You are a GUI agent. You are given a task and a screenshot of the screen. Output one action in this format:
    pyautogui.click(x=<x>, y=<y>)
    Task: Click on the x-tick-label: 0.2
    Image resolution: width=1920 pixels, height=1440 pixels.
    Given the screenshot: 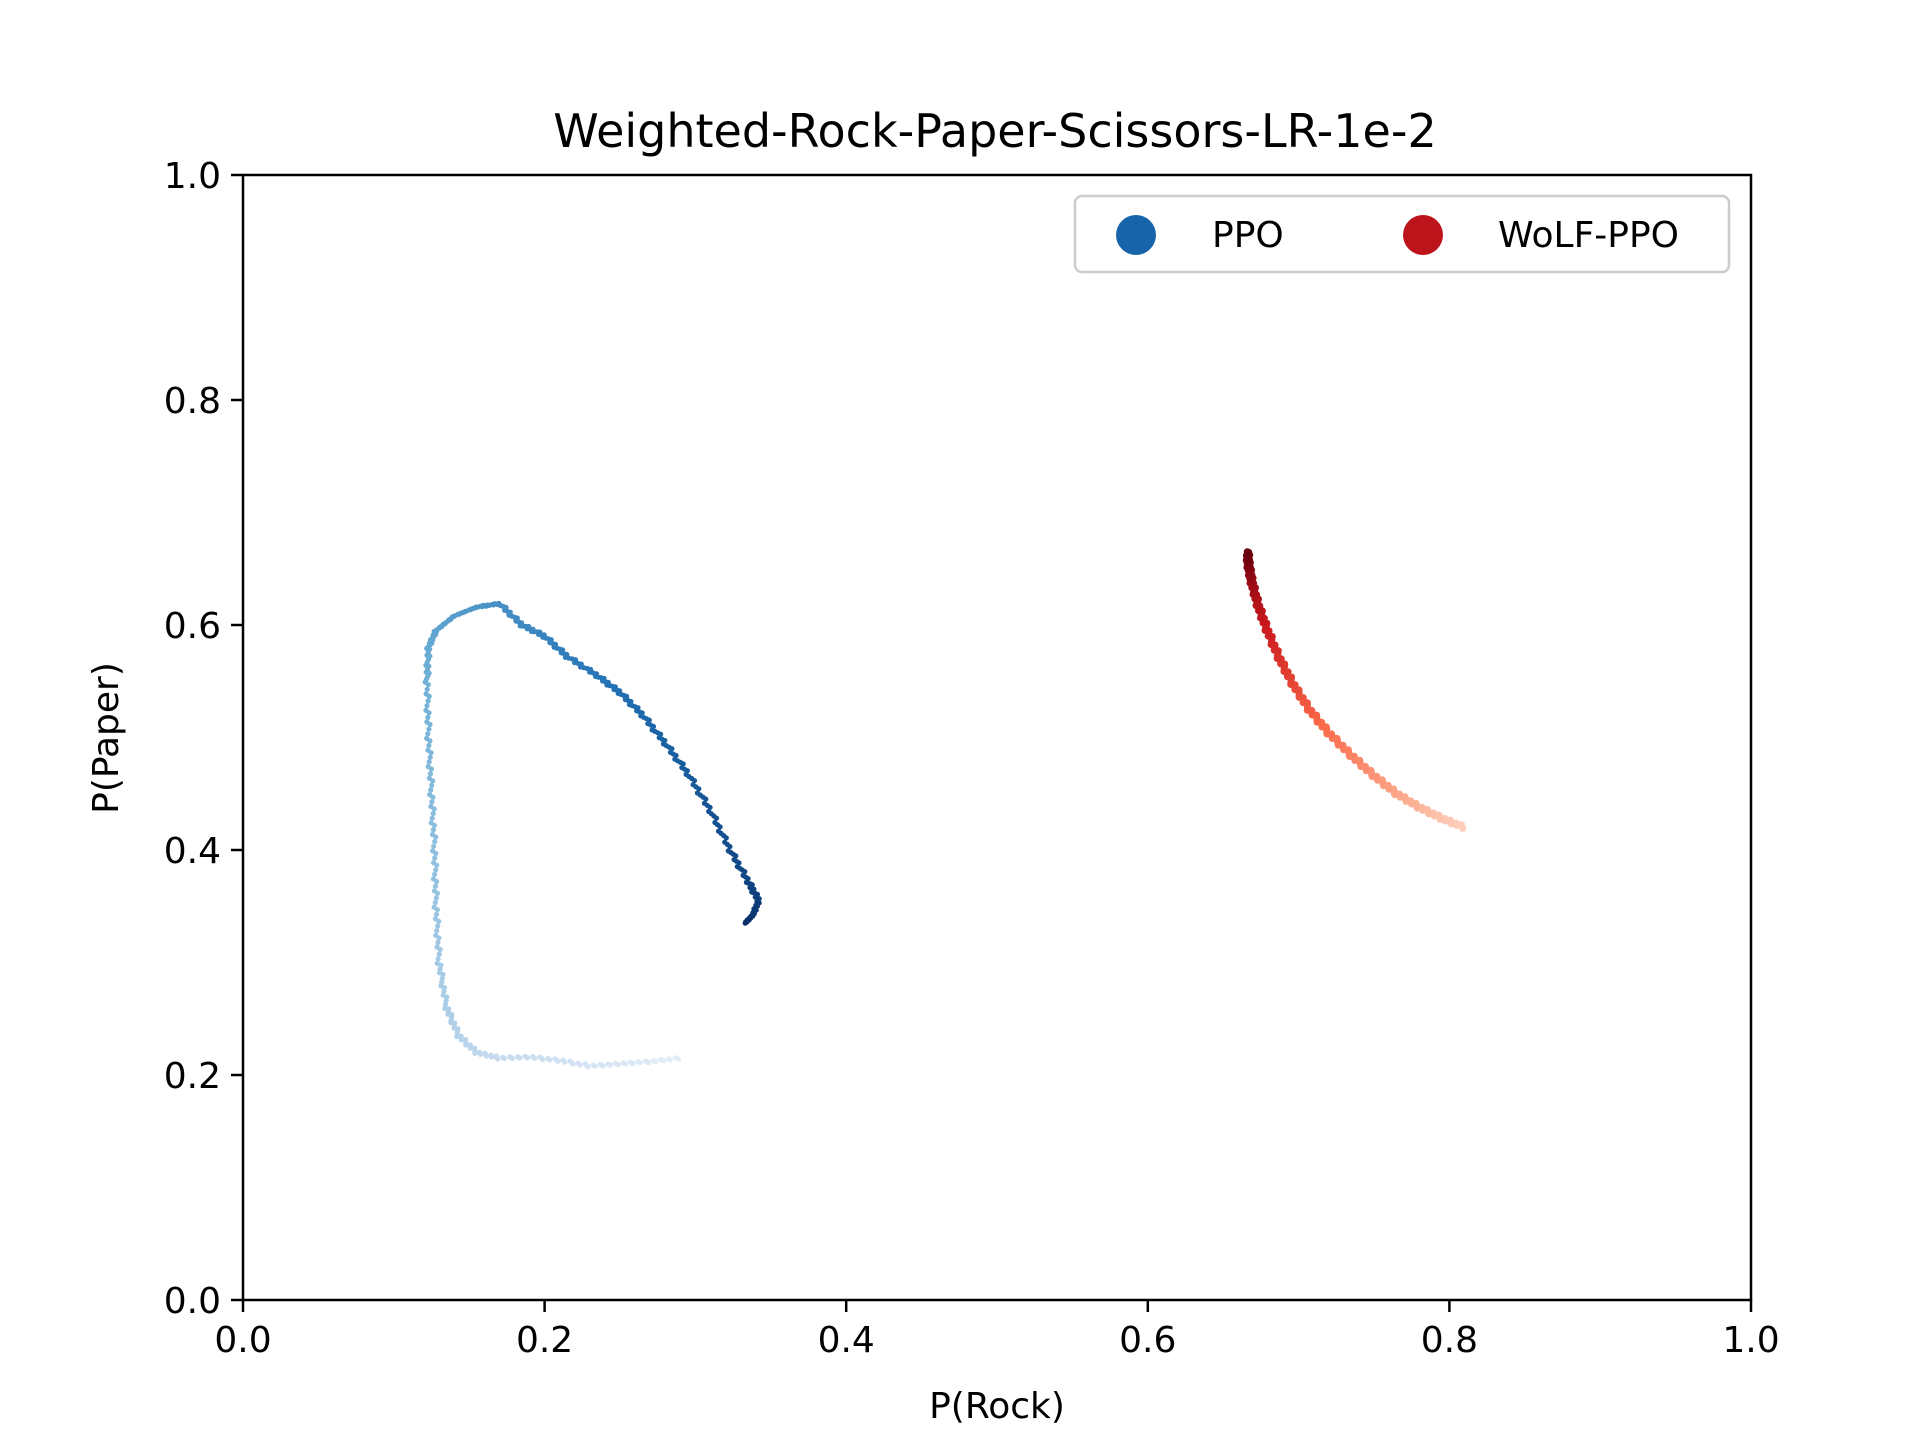 What is the action you would take?
    pyautogui.click(x=544, y=1340)
    